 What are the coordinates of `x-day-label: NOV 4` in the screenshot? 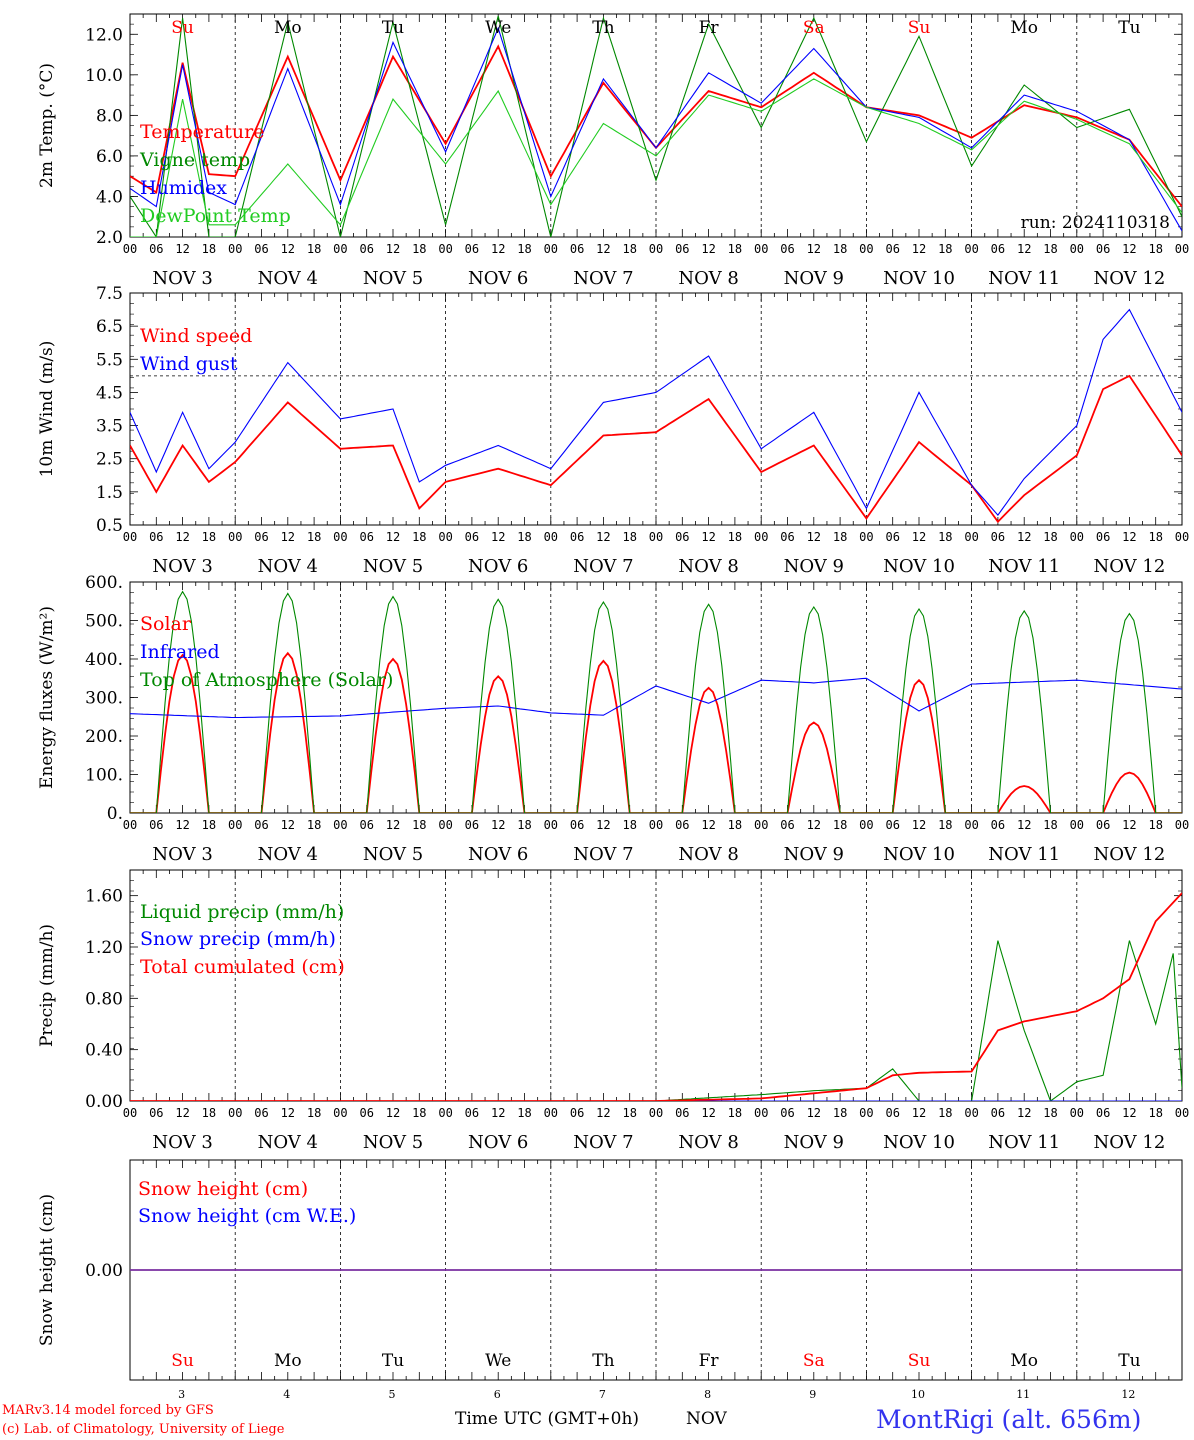 It's located at (288, 854).